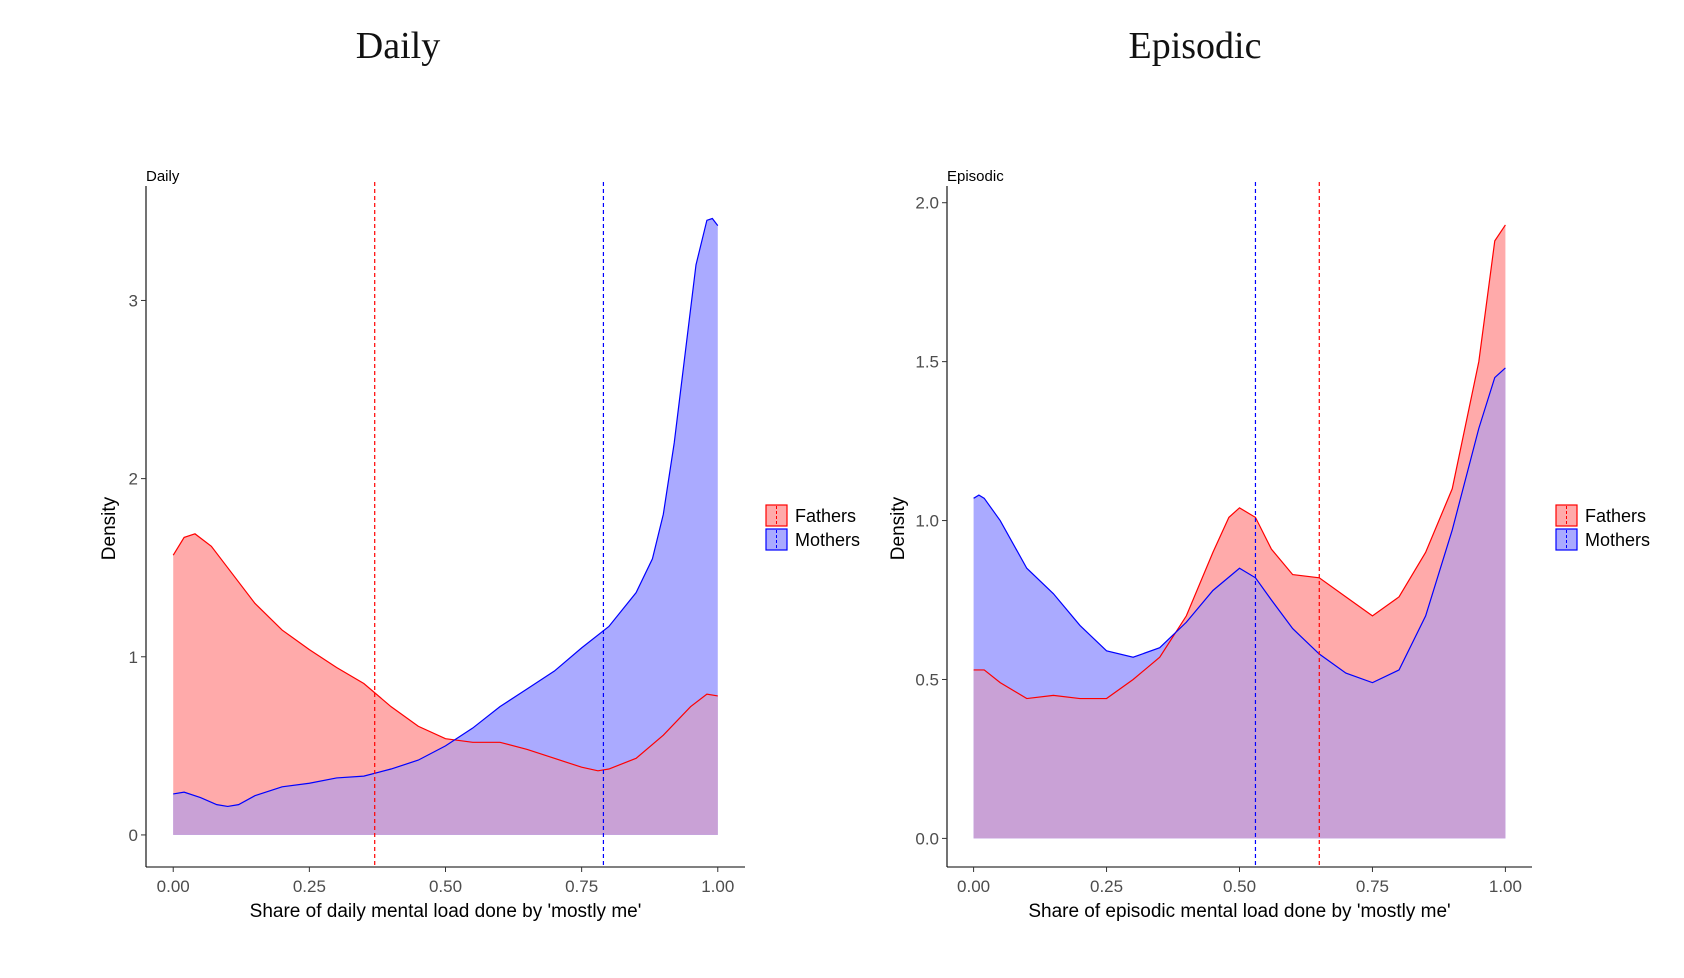 This screenshot has width=1684, height=978. Describe the element at coordinates (927, 203) in the screenshot. I see `y-tick-label: 2.0` at that location.